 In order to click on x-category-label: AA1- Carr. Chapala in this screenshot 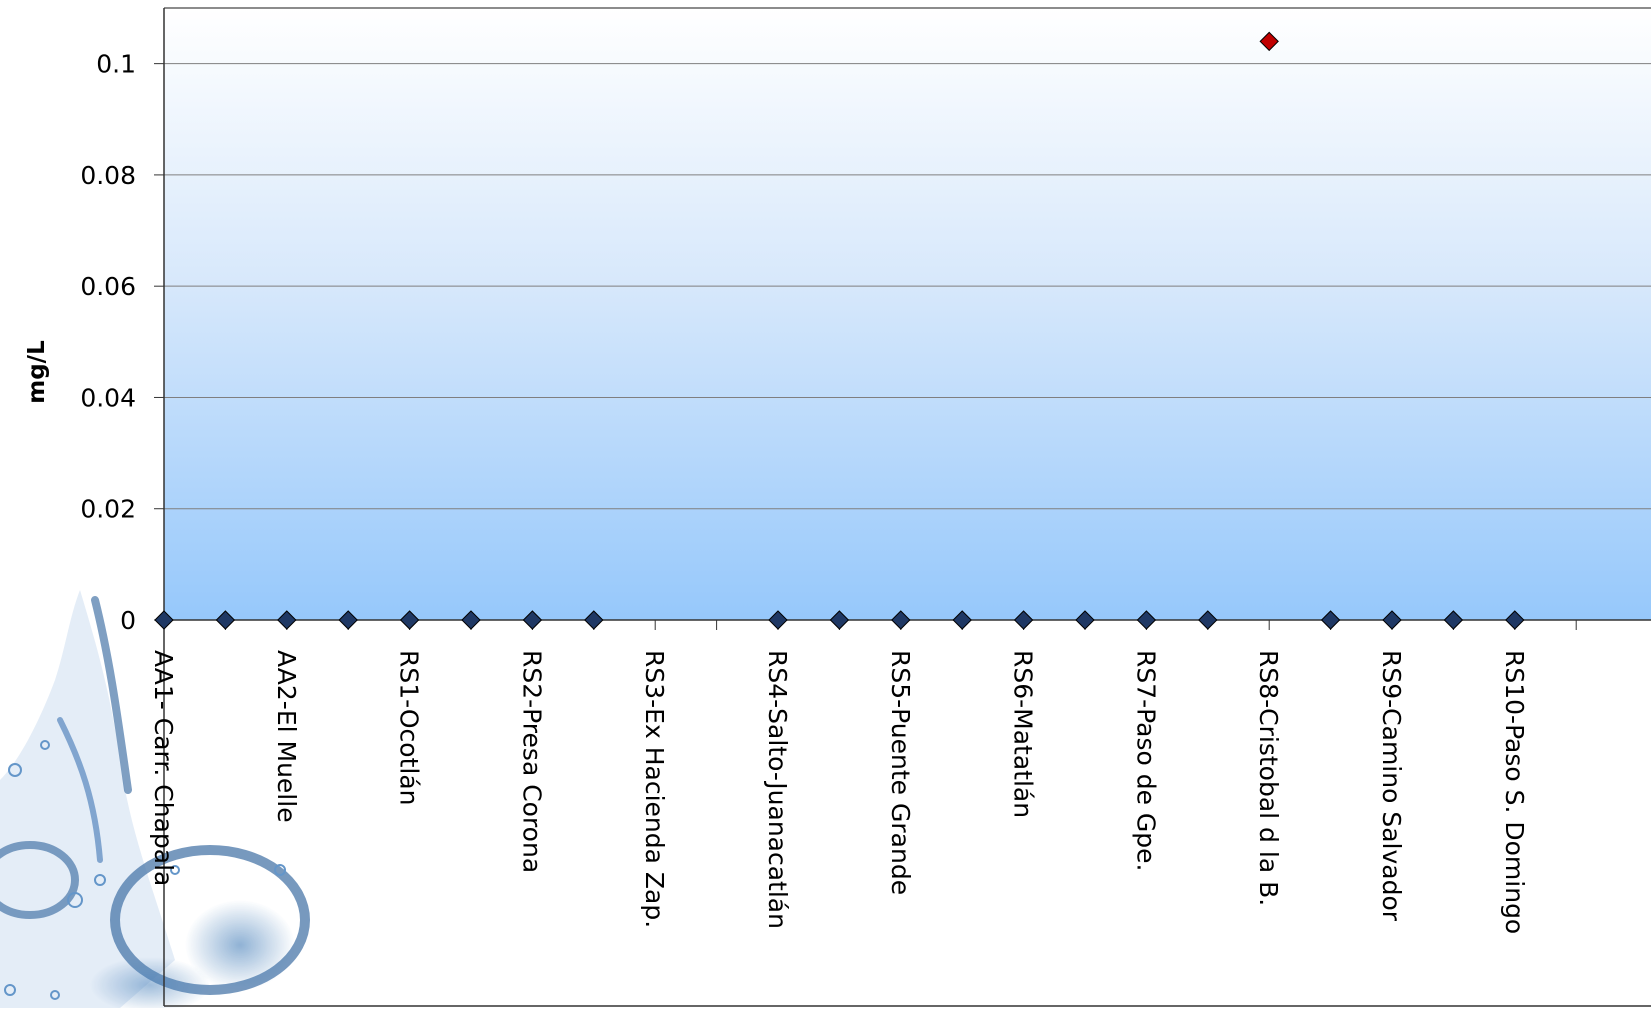, I will do `click(163, 768)`.